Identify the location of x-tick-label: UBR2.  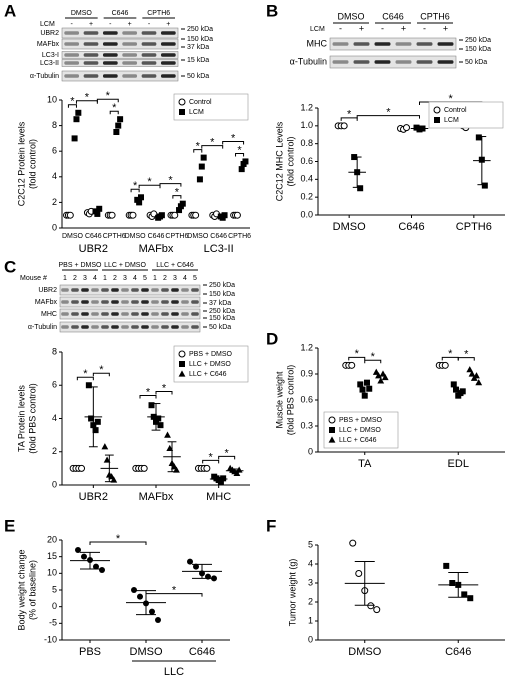
(93, 497).